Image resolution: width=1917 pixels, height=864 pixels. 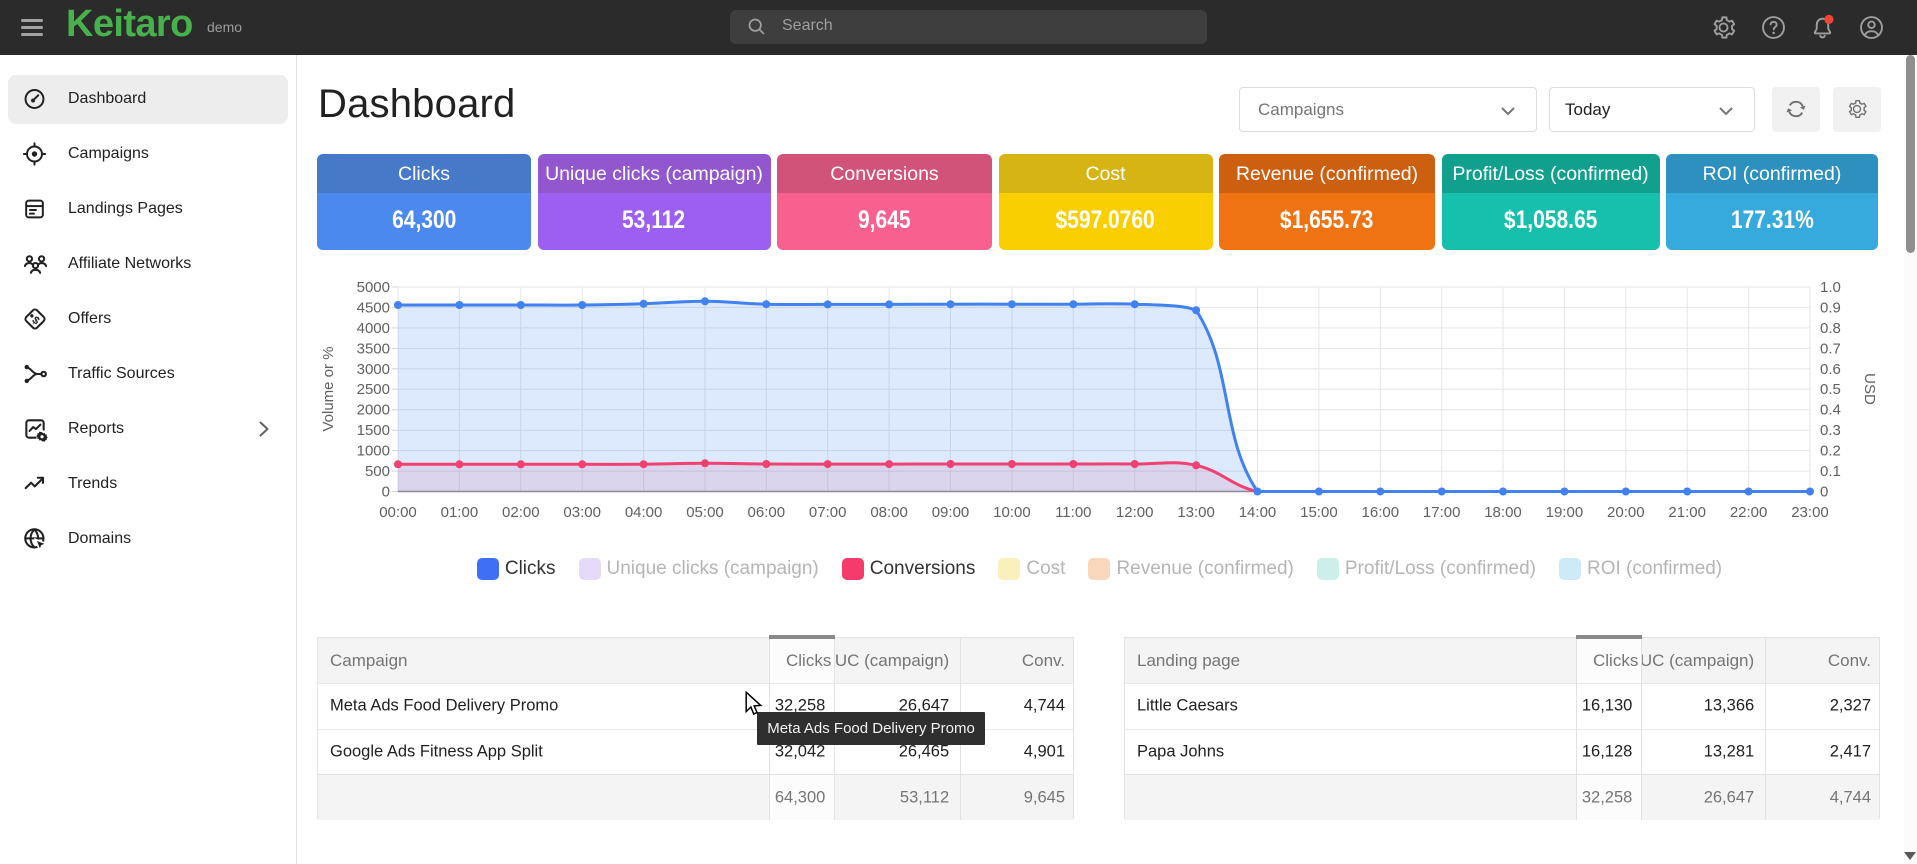 What do you see at coordinates (1503, 512) in the screenshot?
I see `svg-text: 18:00` at bounding box center [1503, 512].